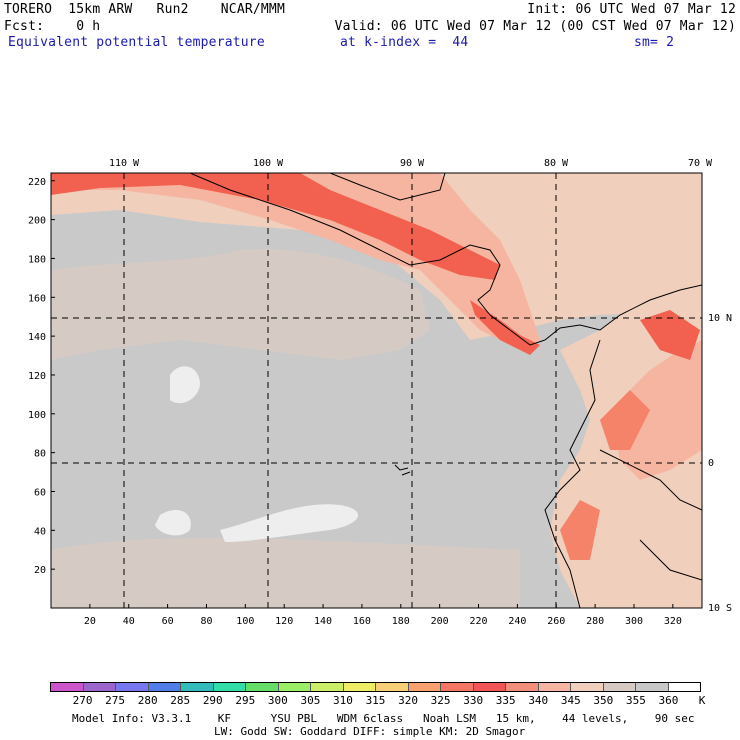 This screenshot has height=740, width=740. What do you see at coordinates (88, 26) in the screenshot?
I see `fcst-value: 0 h` at bounding box center [88, 26].